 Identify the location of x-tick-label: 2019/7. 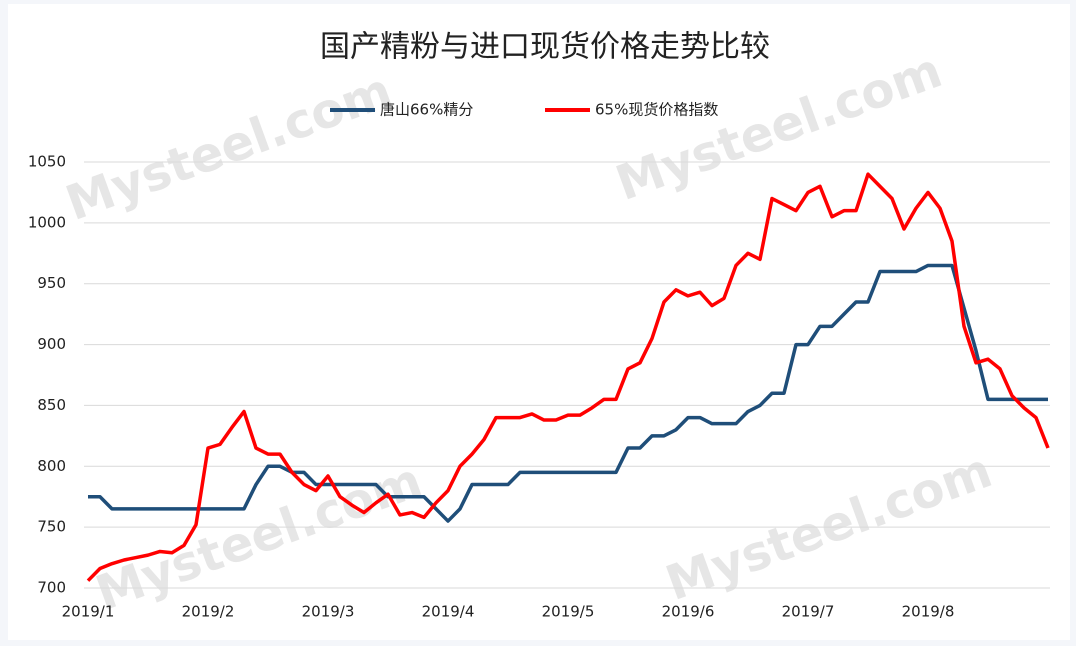
(808, 612).